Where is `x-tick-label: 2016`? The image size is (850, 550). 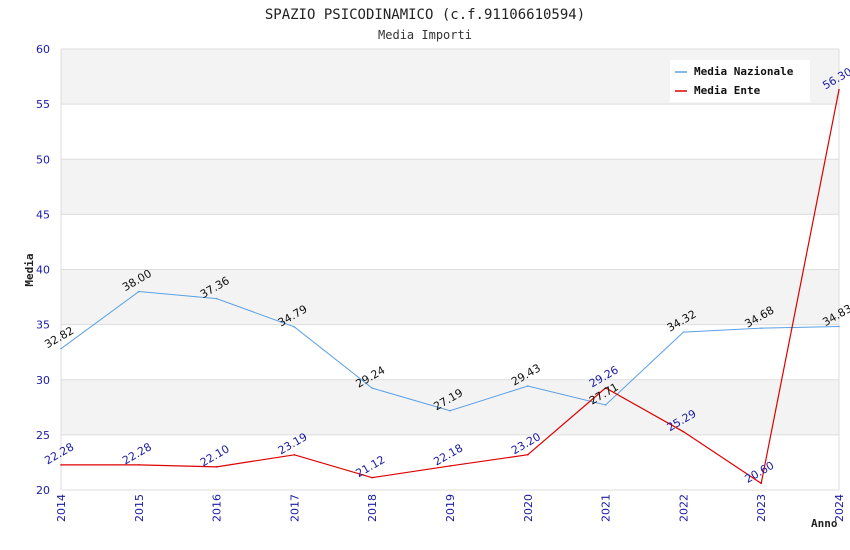 x-tick-label: 2016 is located at coordinates (217, 508).